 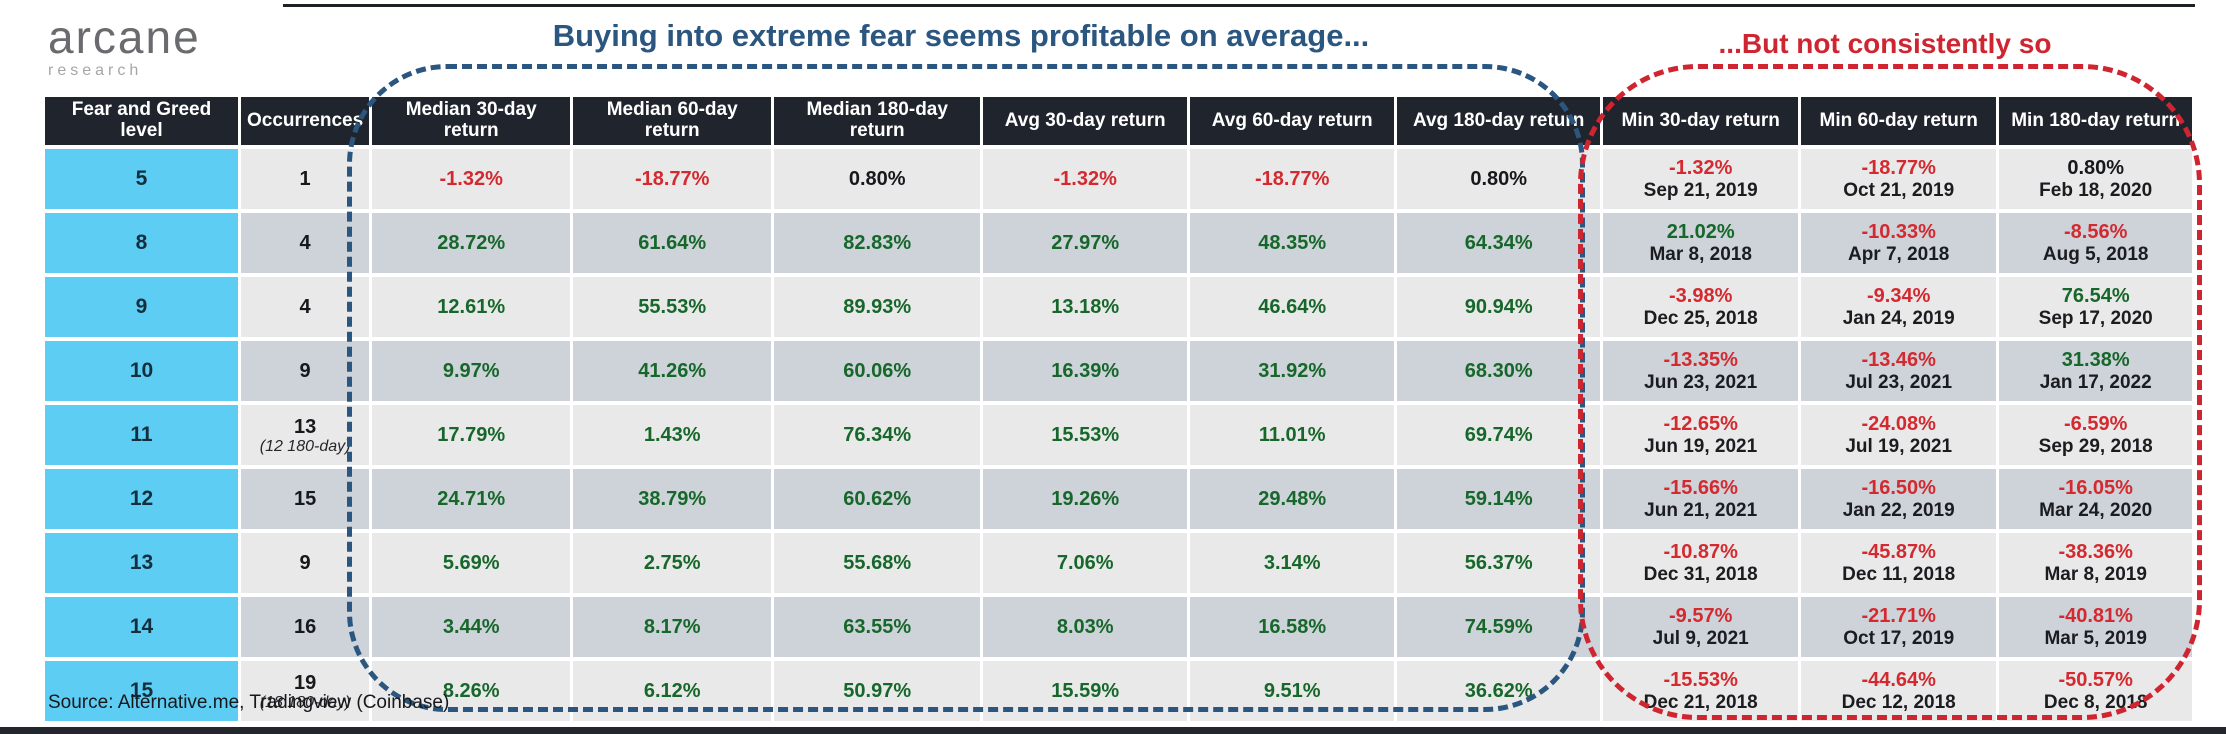 I want to click on min-return-date: Dec 25, 2018, so click(x=1700, y=318).